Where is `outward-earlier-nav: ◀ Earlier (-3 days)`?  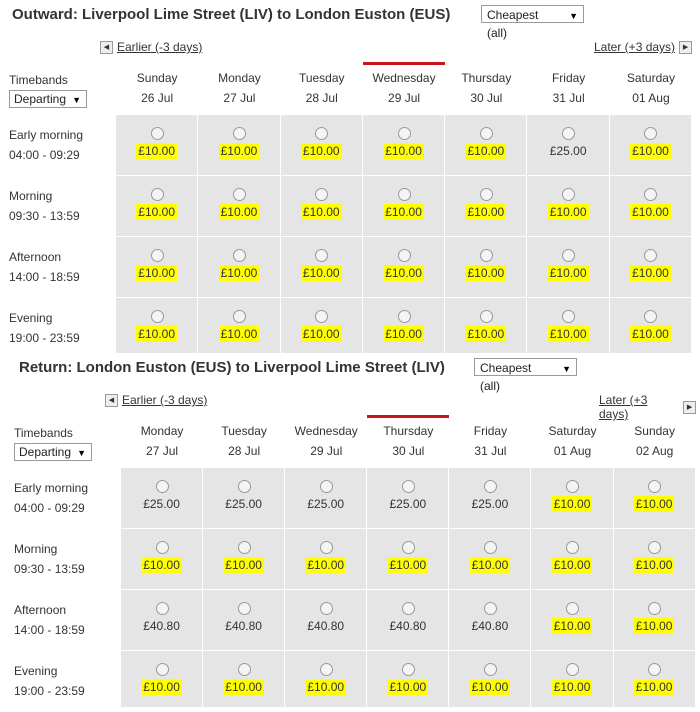
outward-earlier-nav: ◀ Earlier (-3 days) is located at coordinates (149, 47).